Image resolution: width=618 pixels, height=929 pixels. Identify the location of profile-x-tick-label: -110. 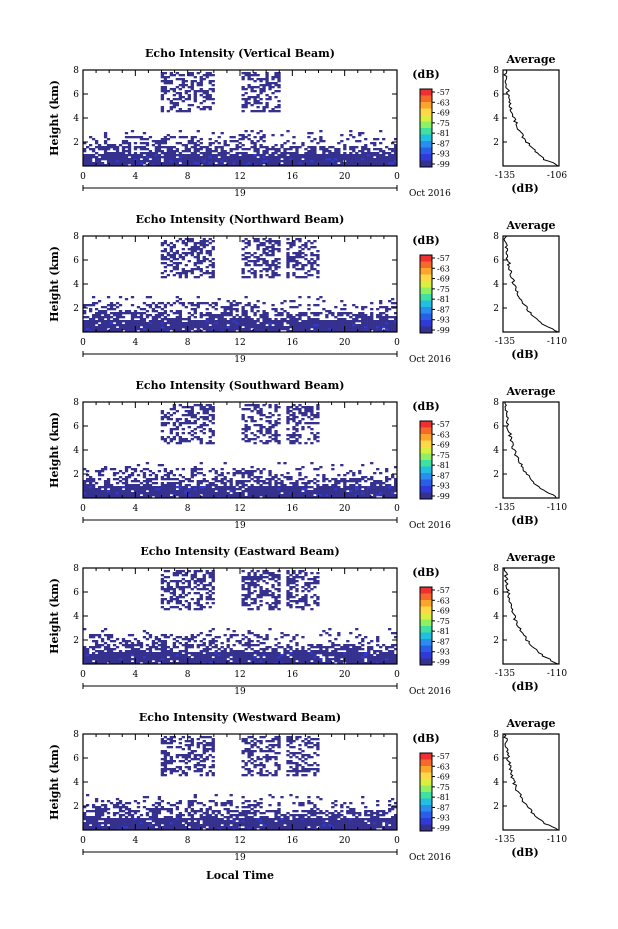
(557, 508).